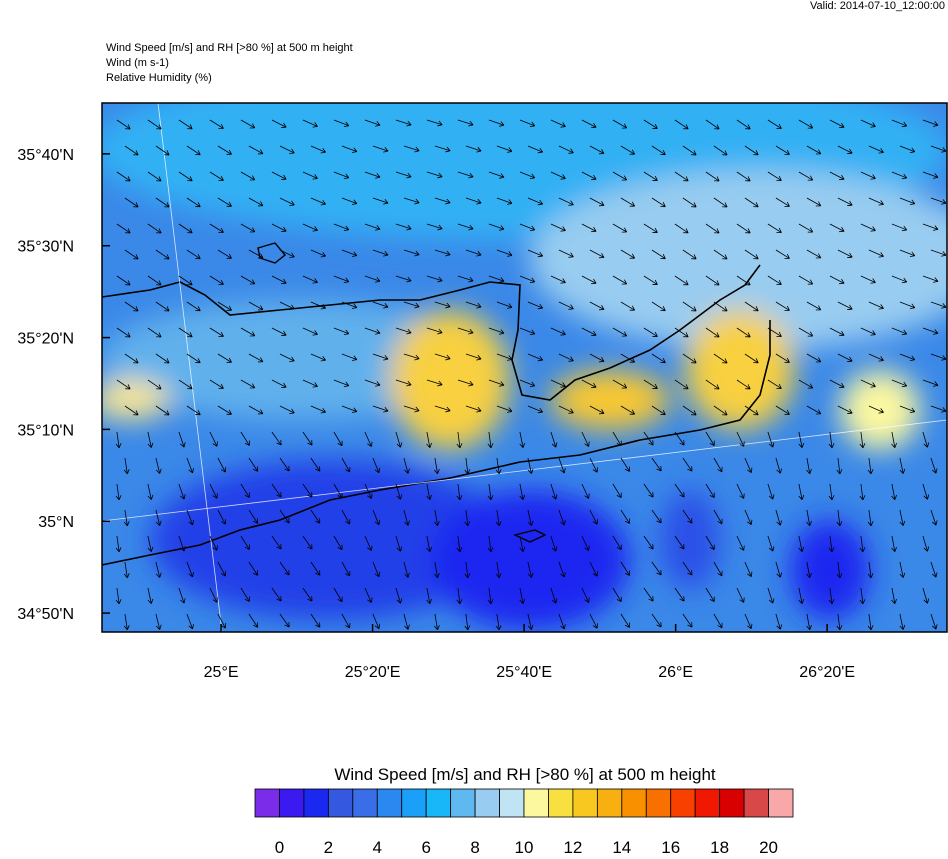 The image size is (948, 859). What do you see at coordinates (56, 522) in the screenshot?
I see `y-tick-label: 35°N` at bounding box center [56, 522].